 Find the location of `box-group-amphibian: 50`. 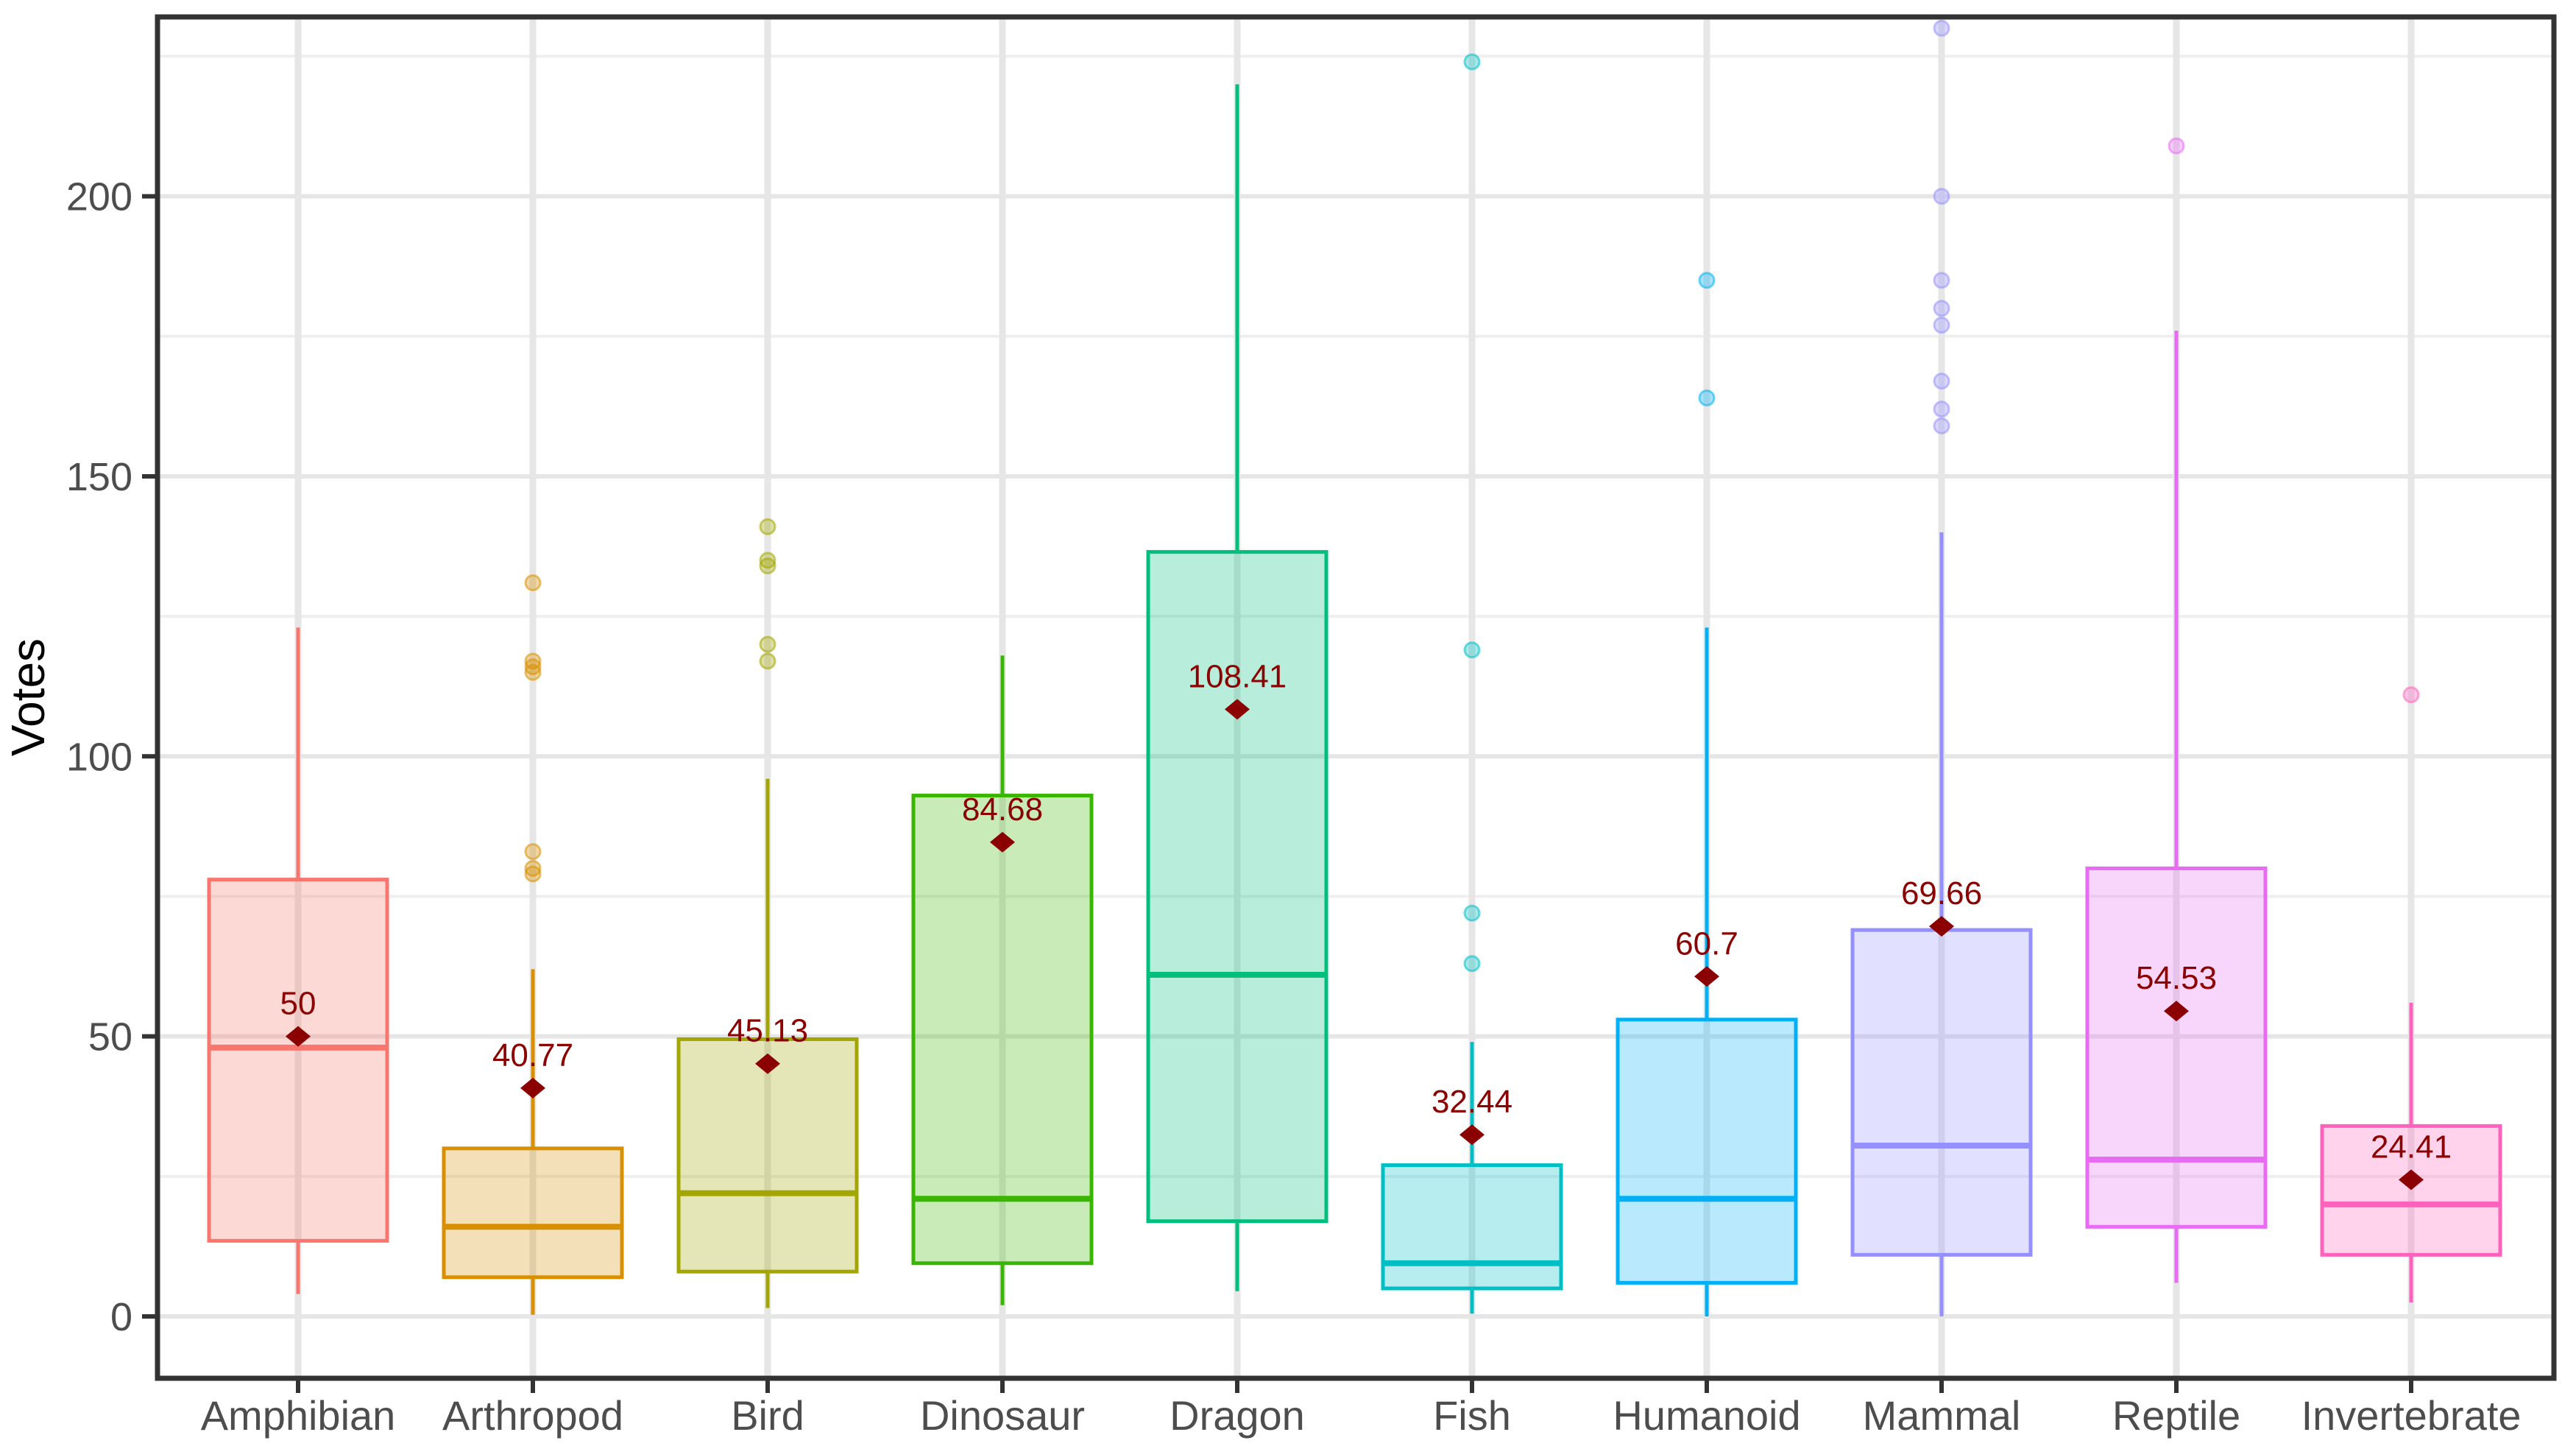

box-group-amphibian: 50 is located at coordinates (298, 960).